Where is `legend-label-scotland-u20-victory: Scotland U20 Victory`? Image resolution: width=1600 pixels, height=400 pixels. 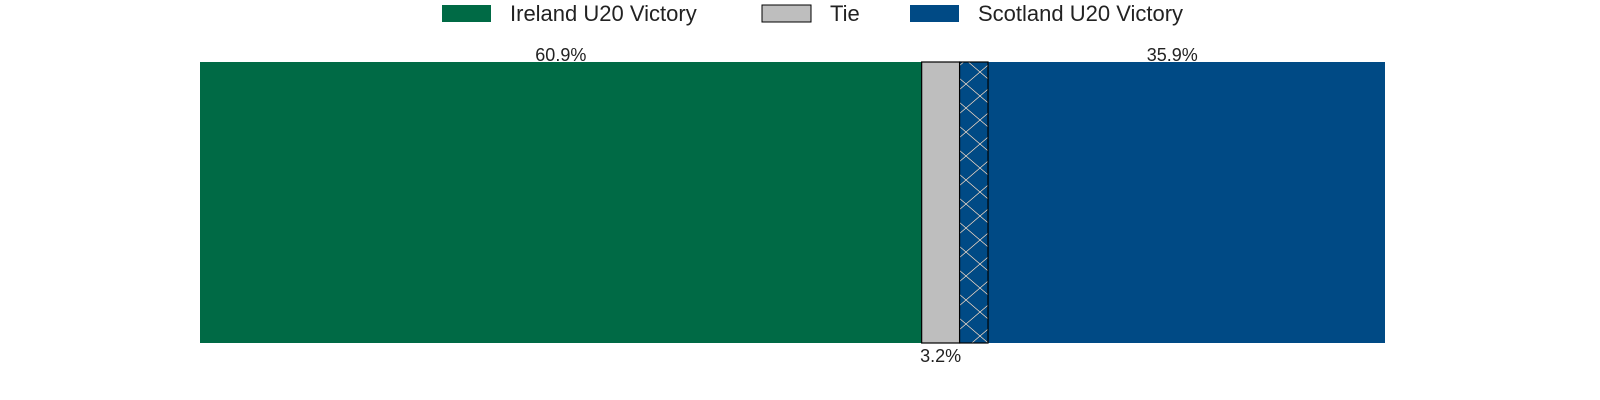 legend-label-scotland-u20-victory: Scotland U20 Victory is located at coordinates (1080, 13).